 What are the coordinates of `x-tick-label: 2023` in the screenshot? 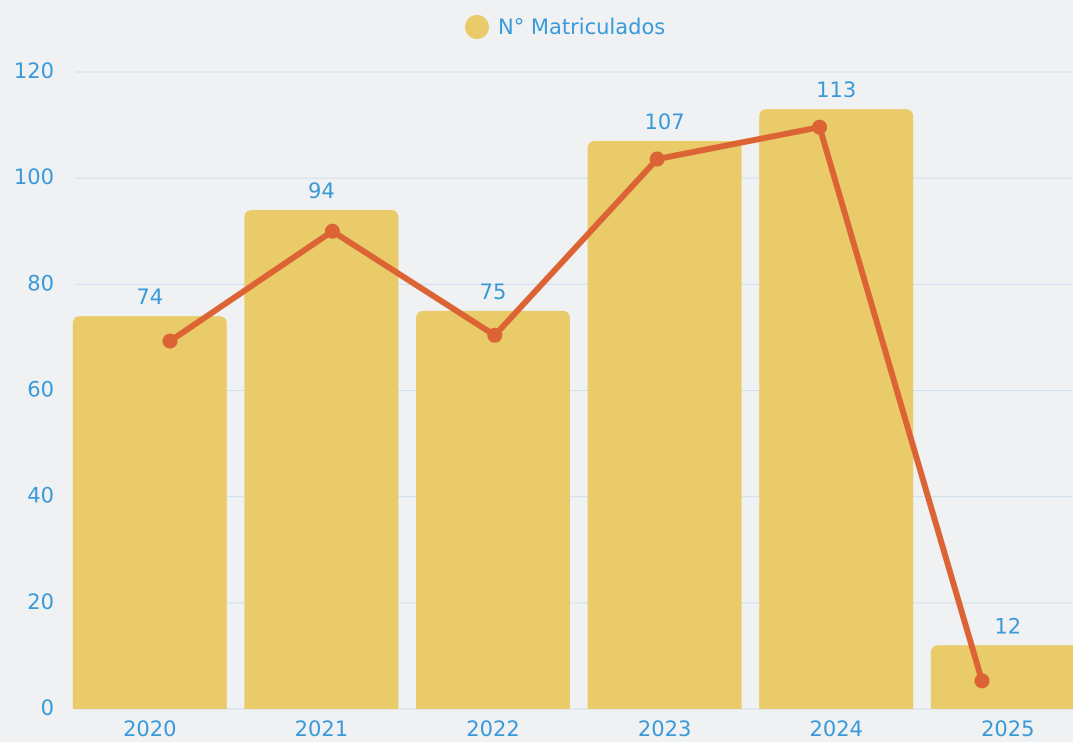 It's located at (664, 729).